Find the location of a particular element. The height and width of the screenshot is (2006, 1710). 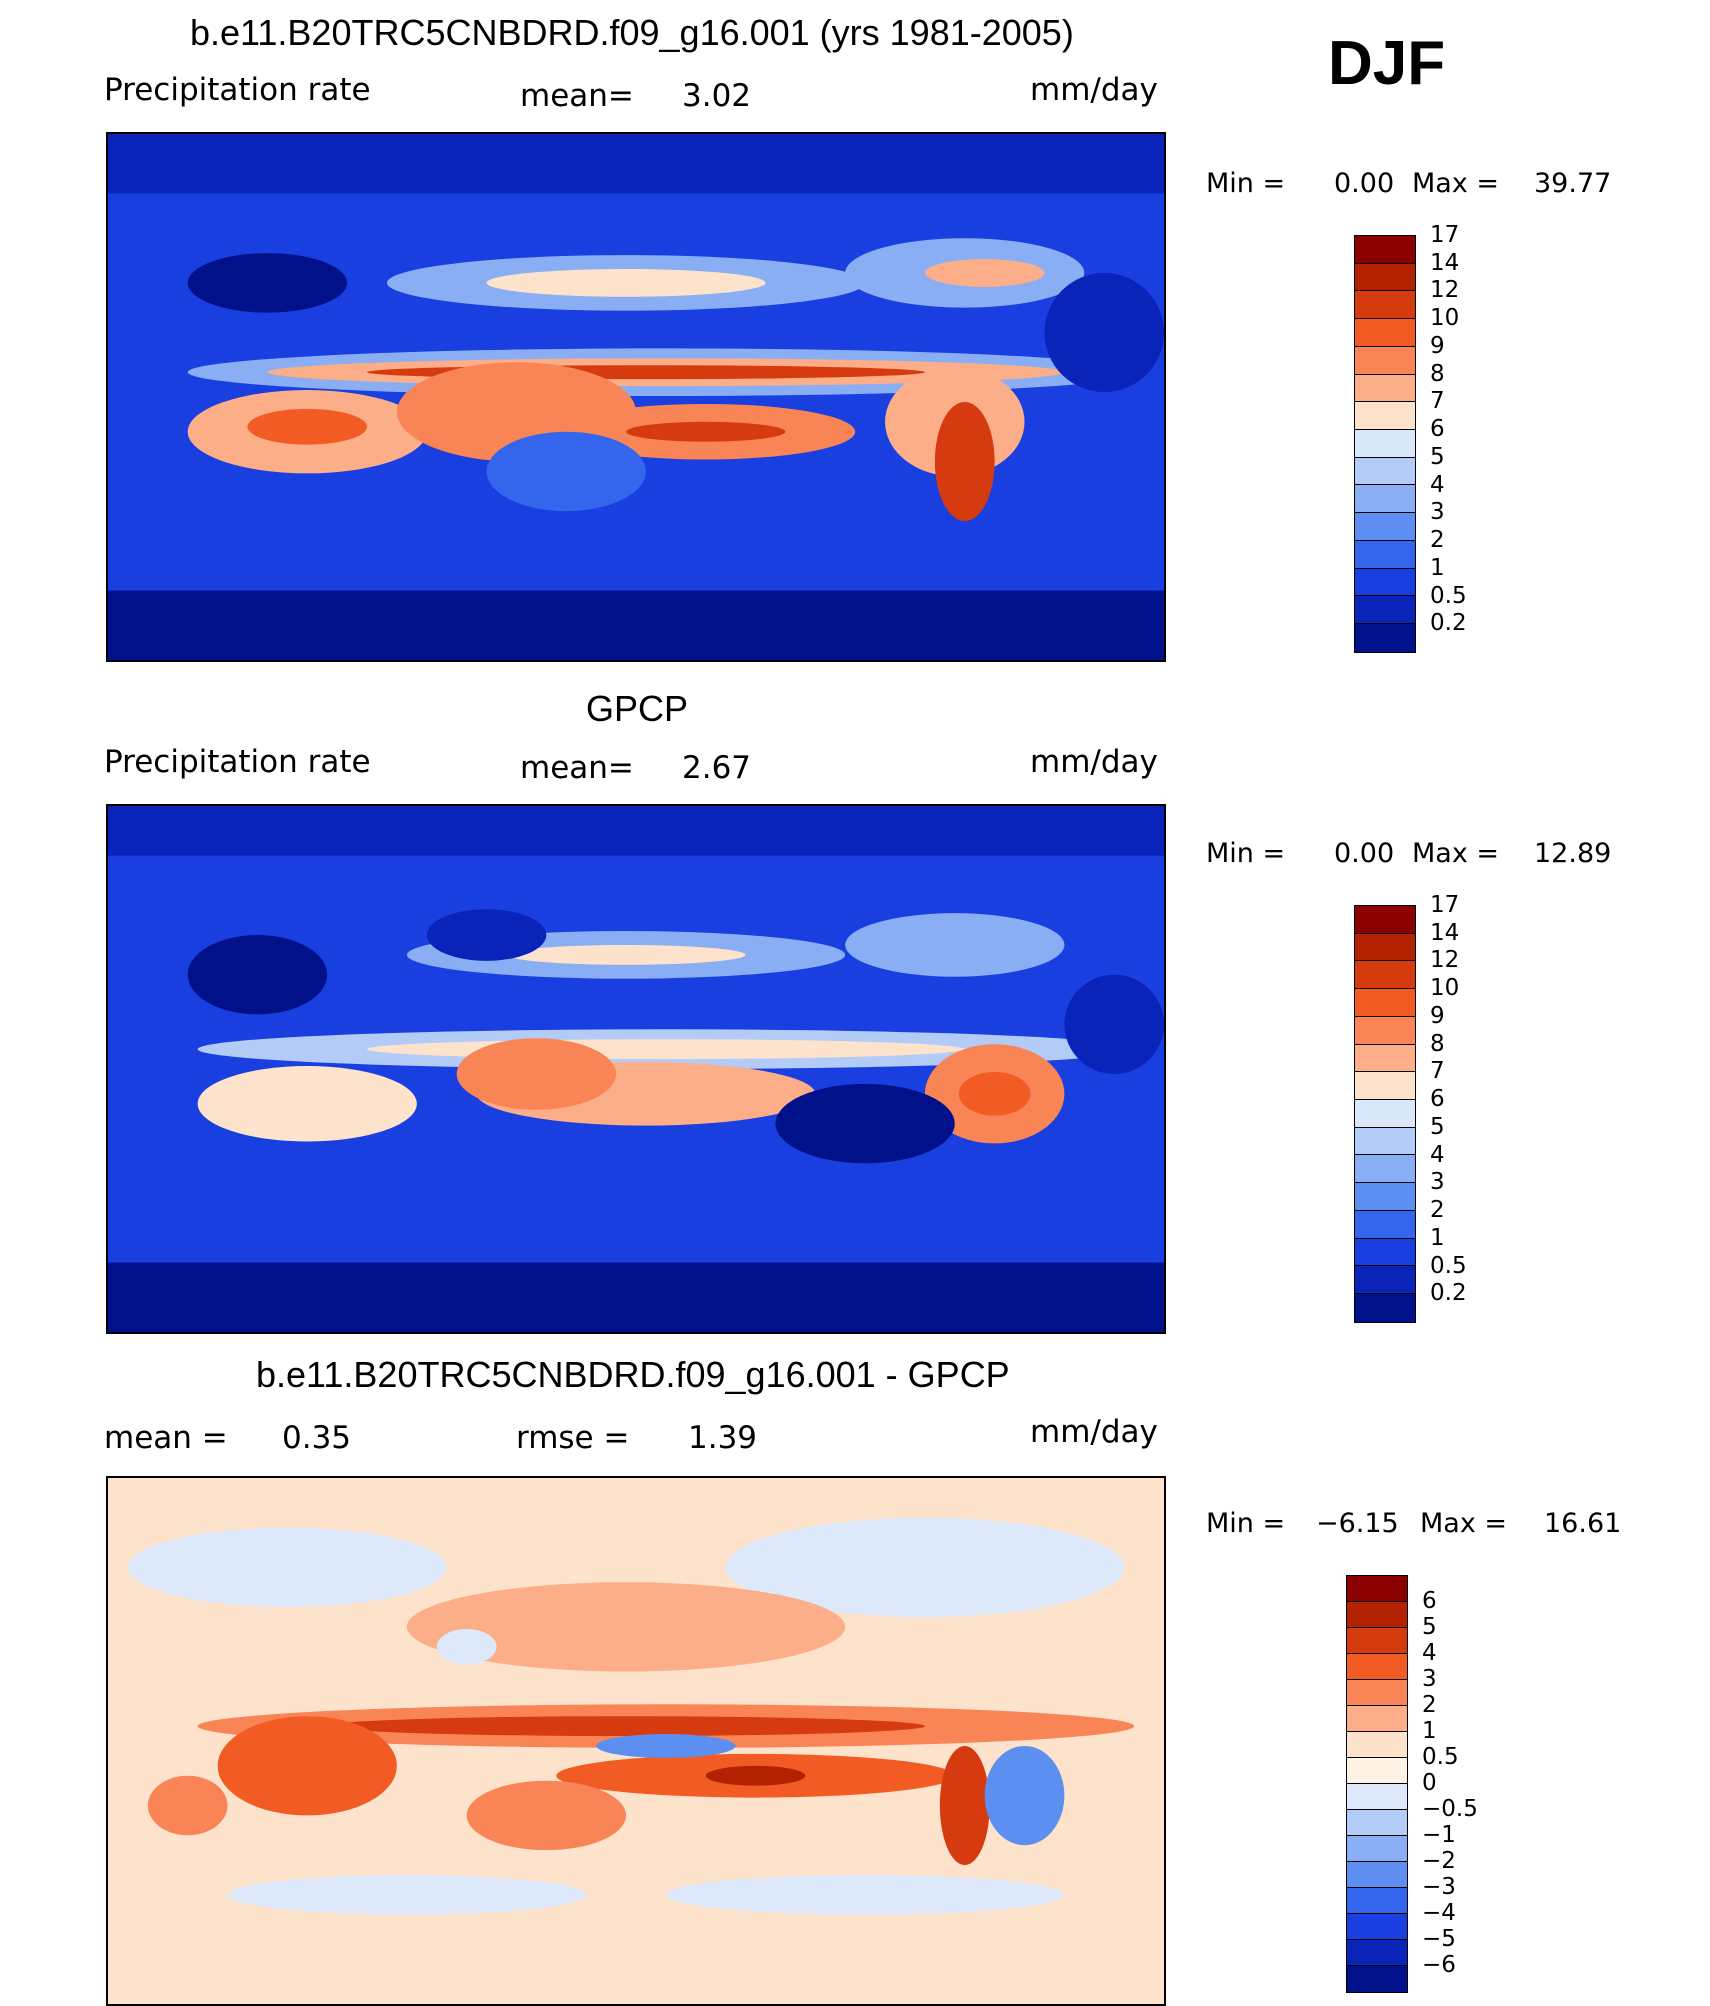

colorbar-tick-label: −2 is located at coordinates (1439, 1861).